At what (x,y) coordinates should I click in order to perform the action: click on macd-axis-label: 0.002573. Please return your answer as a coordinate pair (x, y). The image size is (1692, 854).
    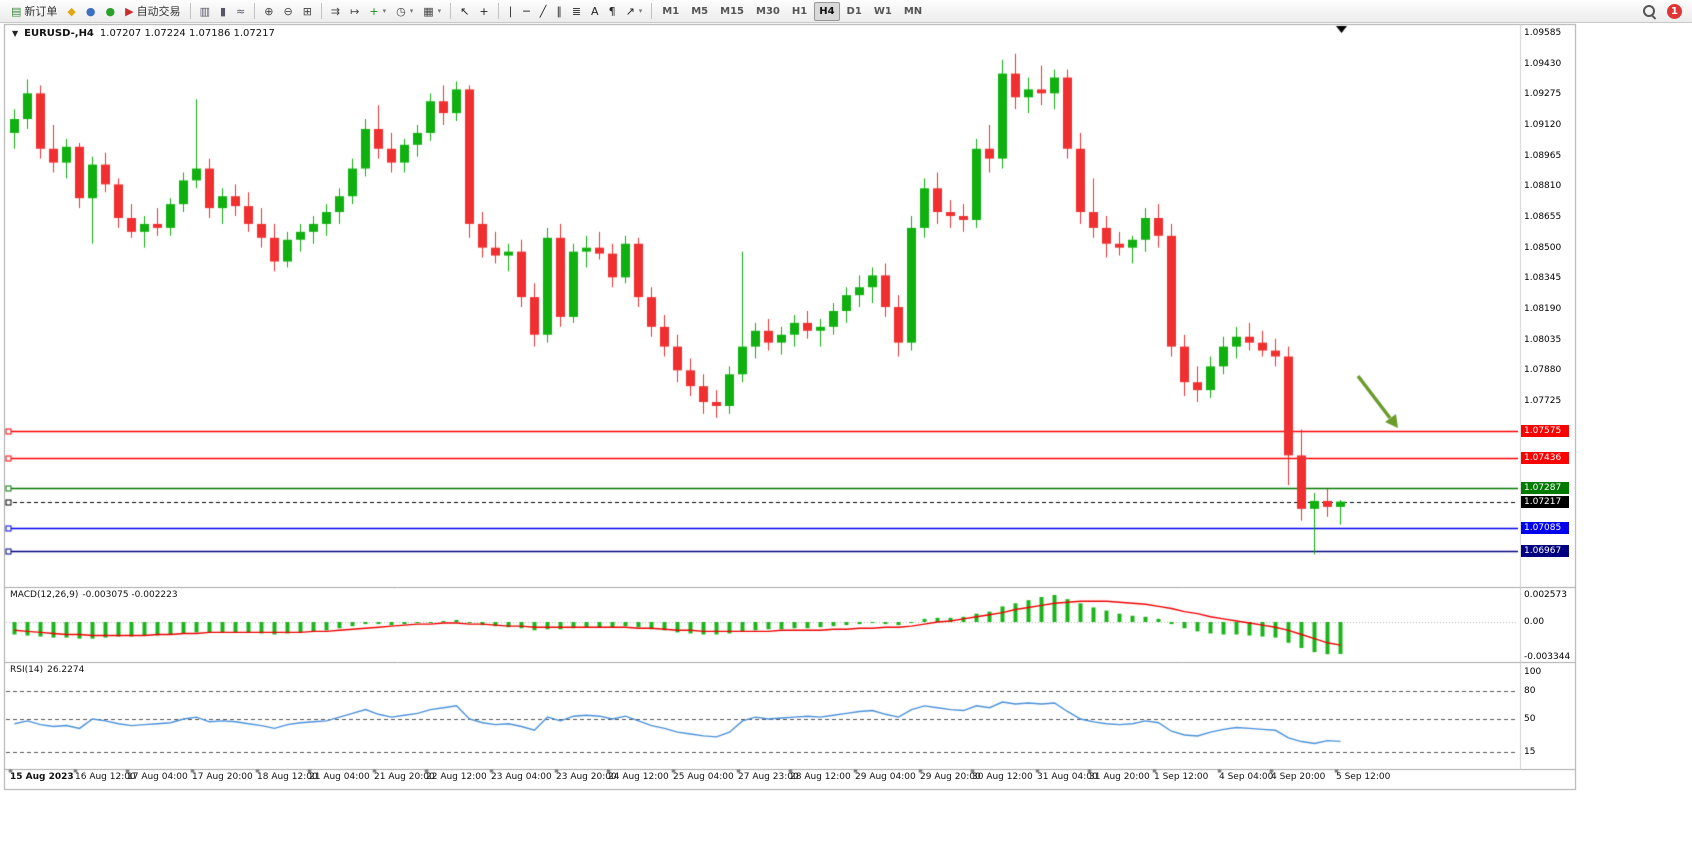
    Looking at the image, I should click on (1545, 595).